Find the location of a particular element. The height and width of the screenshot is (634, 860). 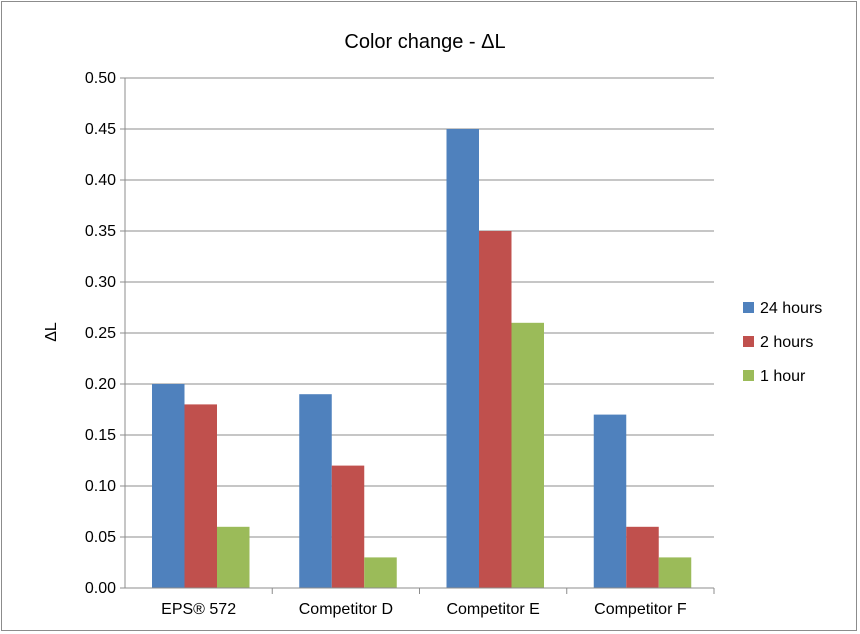

y-tick-label: 0.25 is located at coordinates (100, 333).